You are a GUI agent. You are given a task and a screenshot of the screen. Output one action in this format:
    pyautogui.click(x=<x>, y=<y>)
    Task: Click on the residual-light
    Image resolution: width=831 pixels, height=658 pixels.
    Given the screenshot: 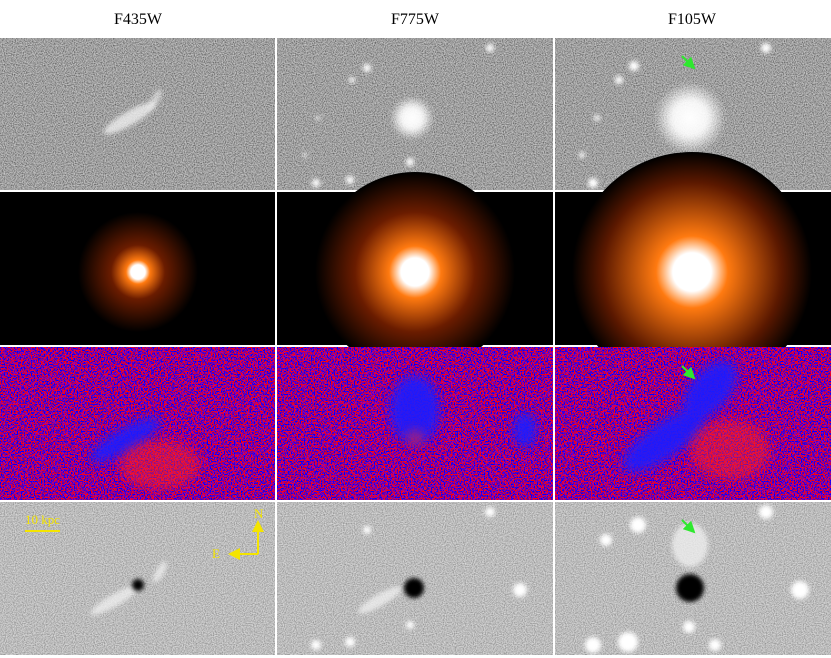 What is the action you would take?
    pyautogui.click(x=399, y=569)
    